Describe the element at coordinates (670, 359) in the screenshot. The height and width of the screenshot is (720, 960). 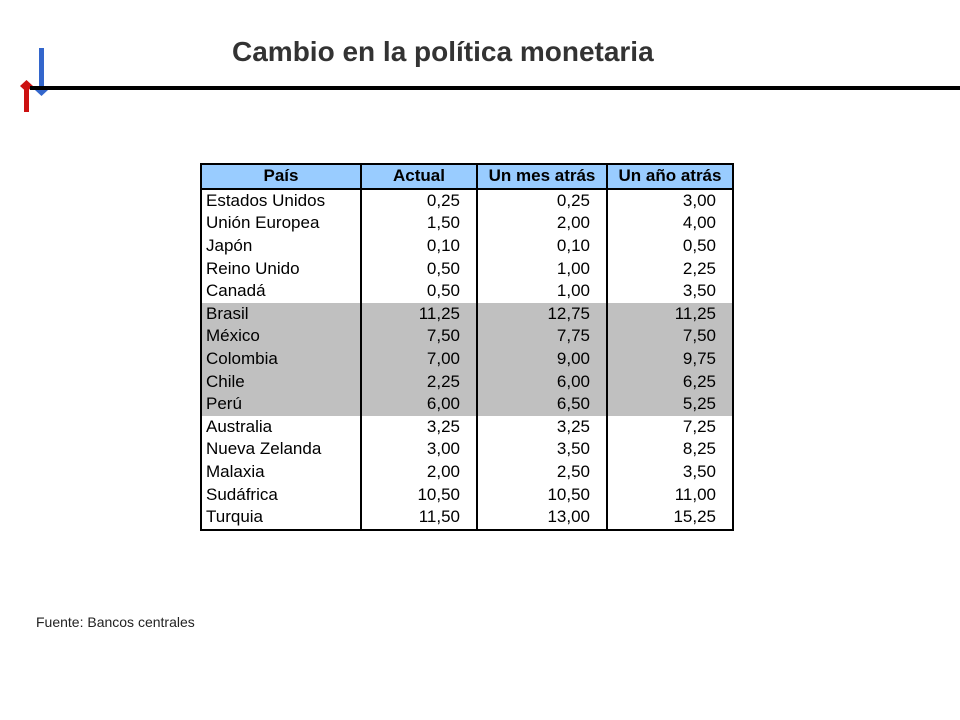
I see `cell-un-ano-atras: 9,75` at that location.